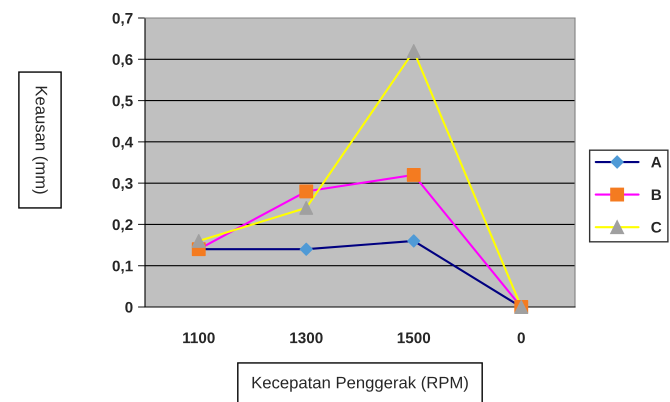 This screenshot has height=402, width=670. I want to click on y-tick-label: 0,2, so click(122, 225).